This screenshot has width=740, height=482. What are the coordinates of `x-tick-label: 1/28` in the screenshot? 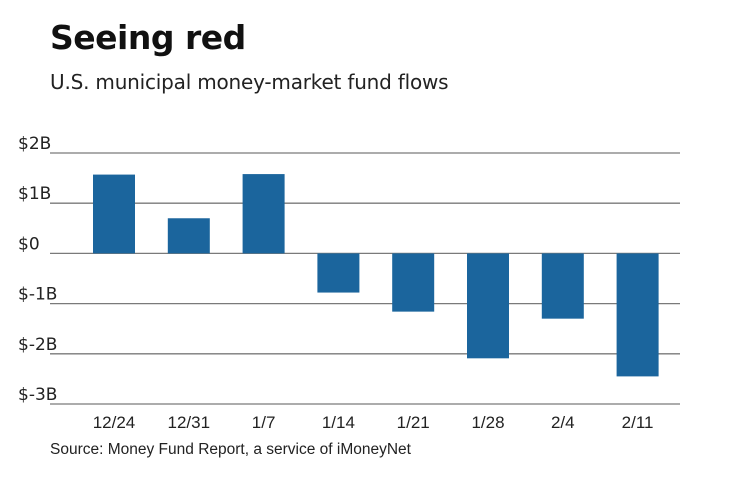 It's located at (487, 422).